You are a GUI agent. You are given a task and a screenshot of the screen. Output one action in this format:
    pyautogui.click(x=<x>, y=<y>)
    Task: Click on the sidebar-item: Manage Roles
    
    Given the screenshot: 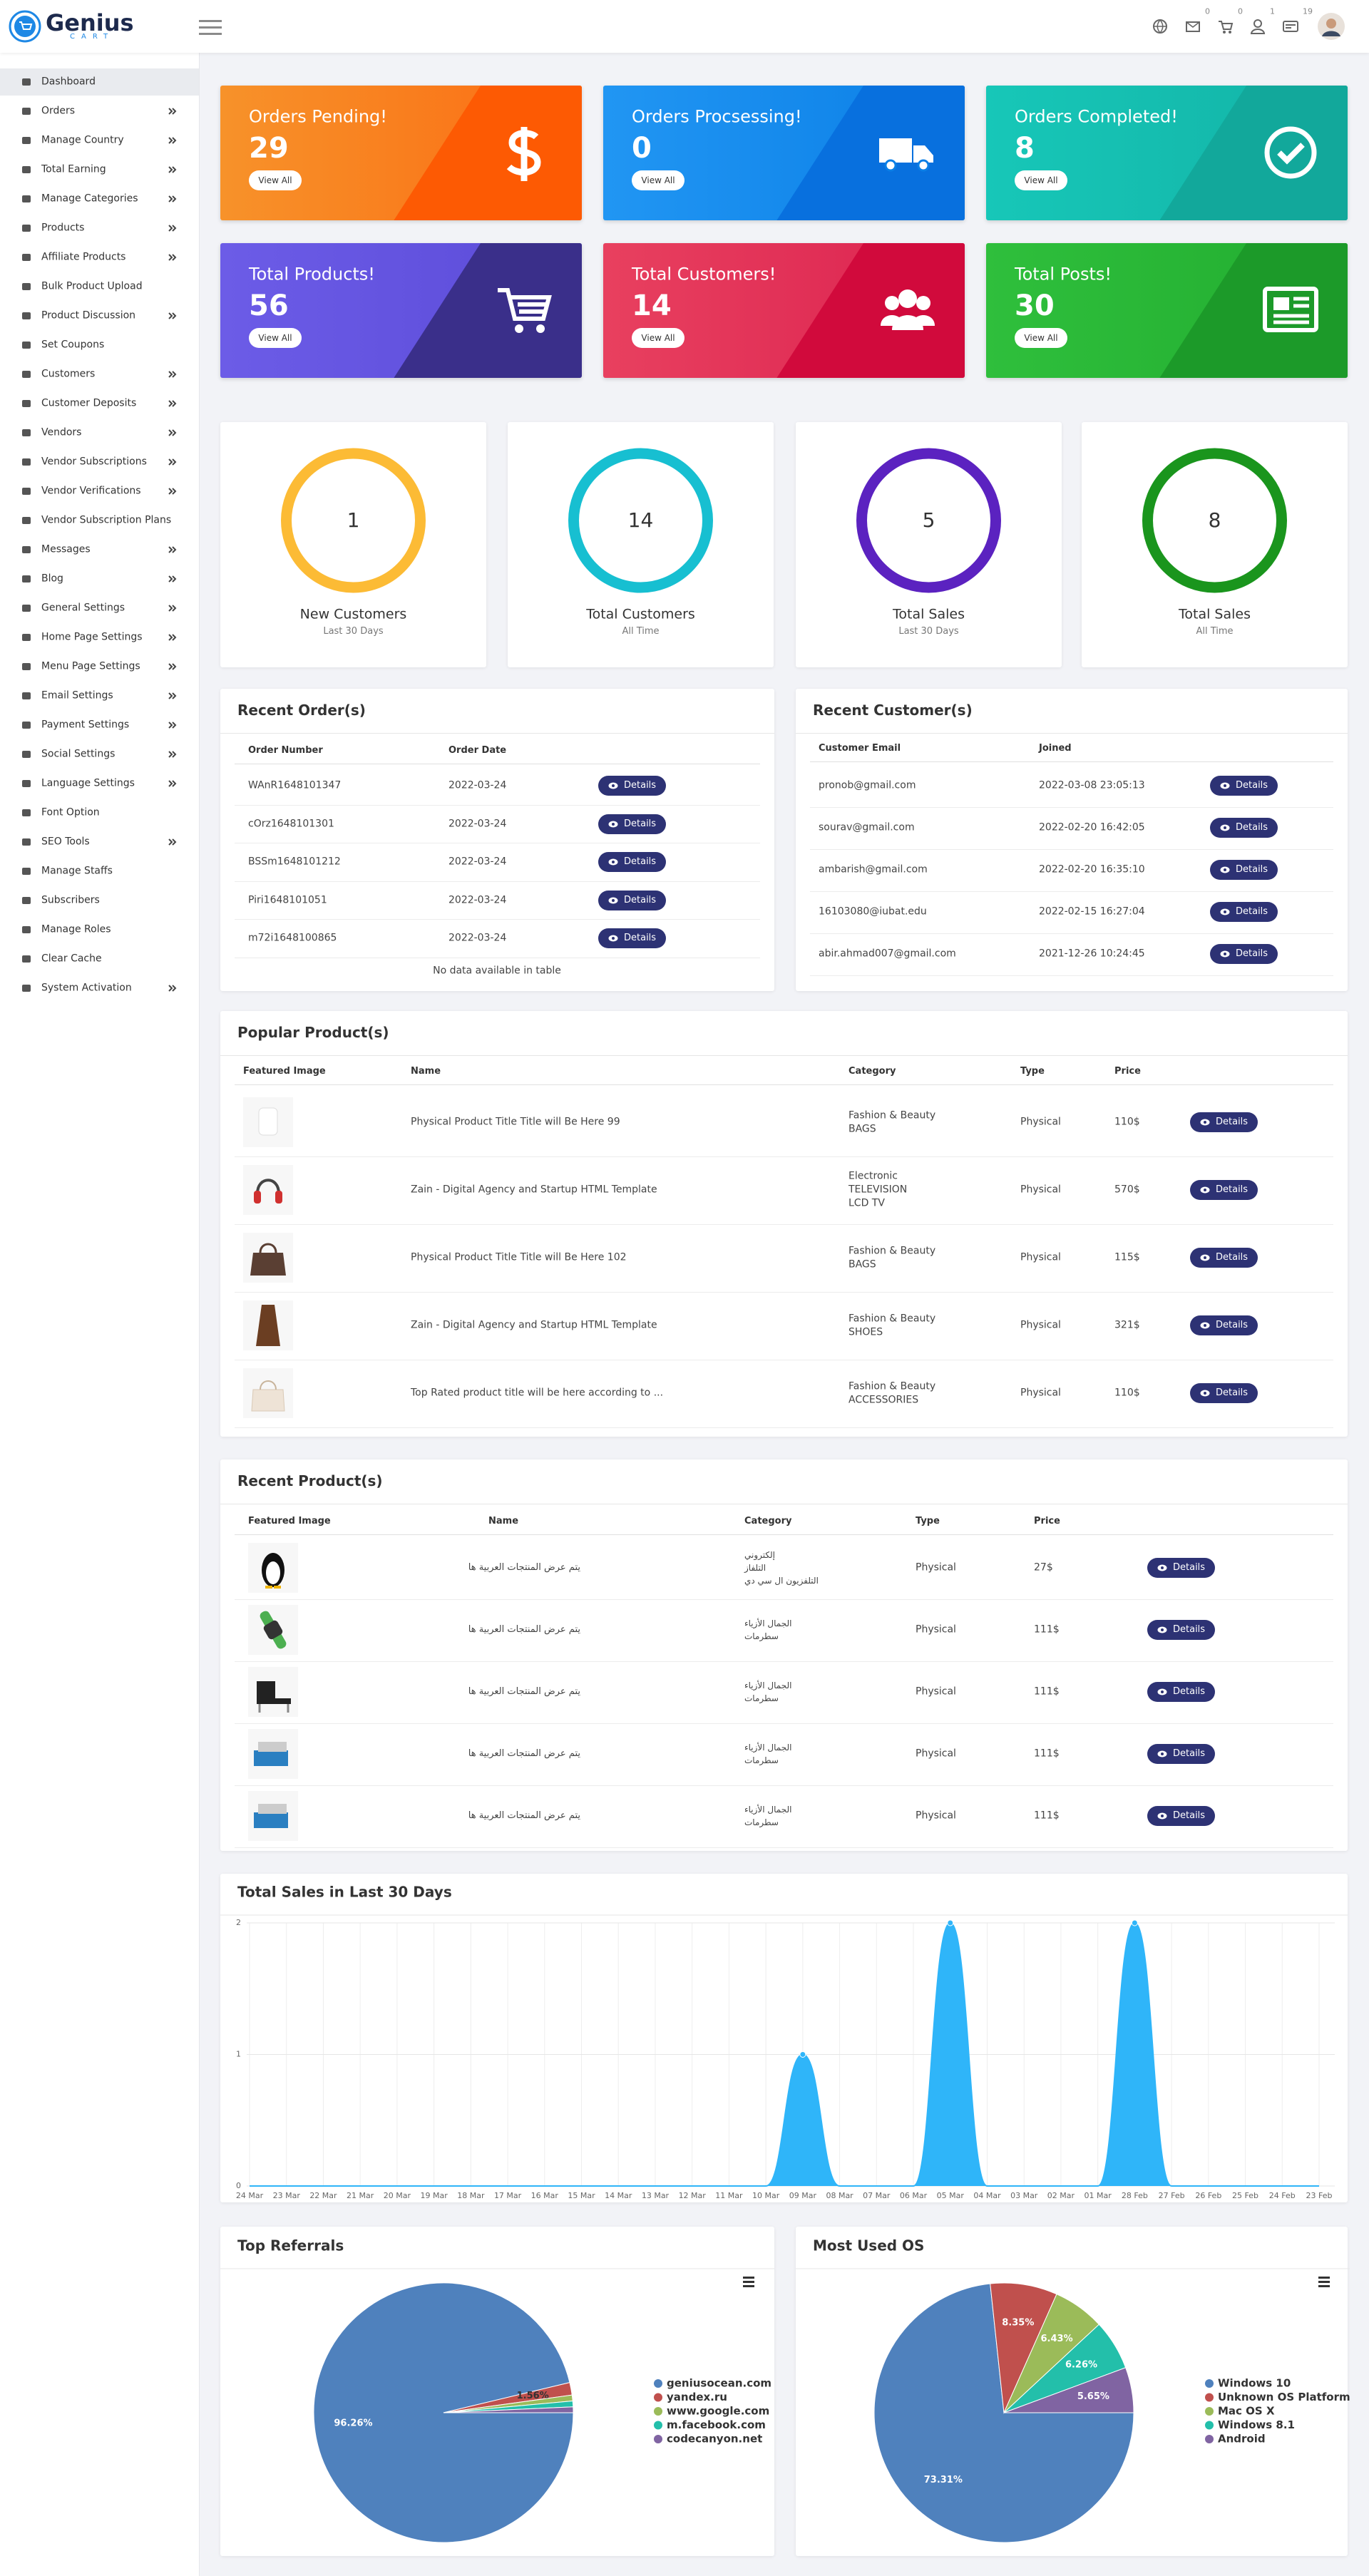 What is the action you would take?
    pyautogui.click(x=99, y=929)
    